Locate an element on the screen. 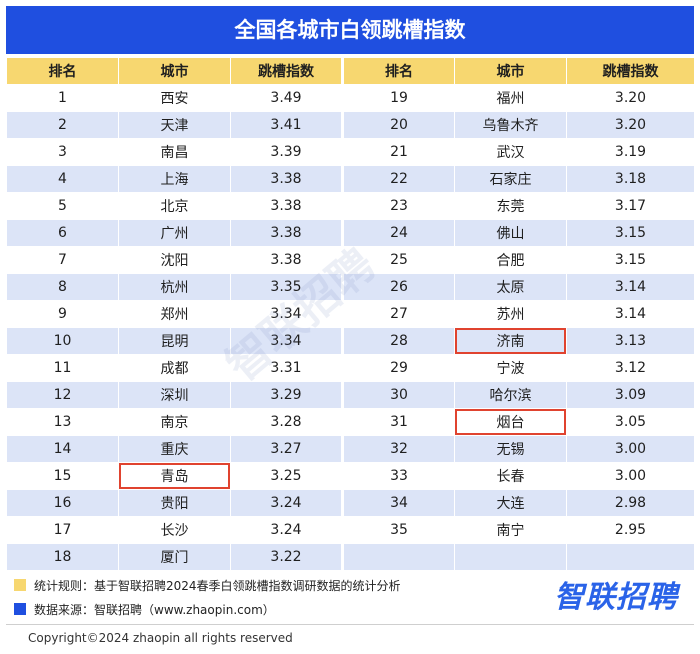 The image size is (700, 654). right-city-cell is located at coordinates (510, 557).